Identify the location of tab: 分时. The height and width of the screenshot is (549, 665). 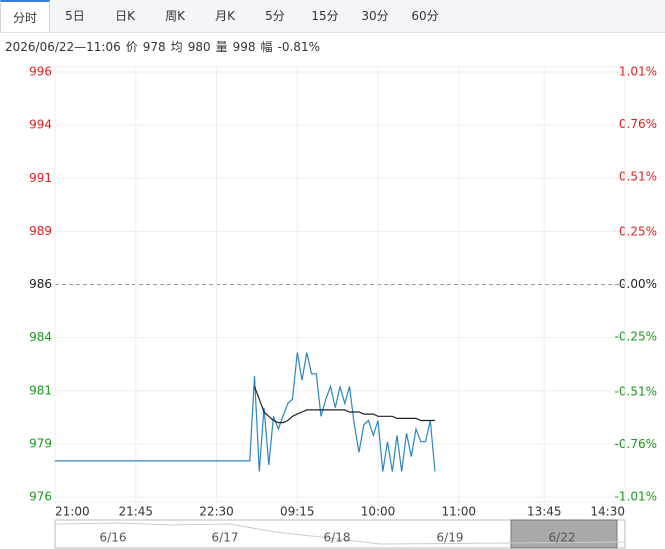
(25, 16).